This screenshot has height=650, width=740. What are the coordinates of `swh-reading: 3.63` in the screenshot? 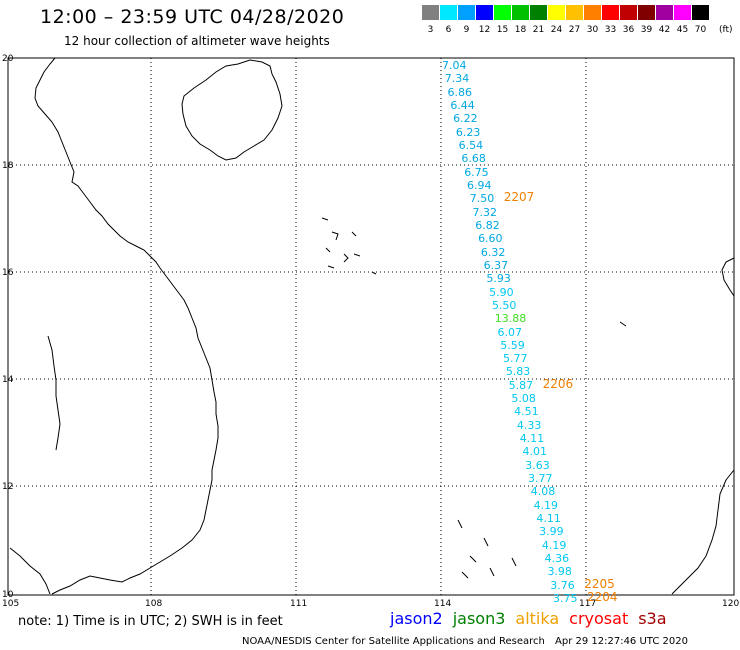 It's located at (537, 465).